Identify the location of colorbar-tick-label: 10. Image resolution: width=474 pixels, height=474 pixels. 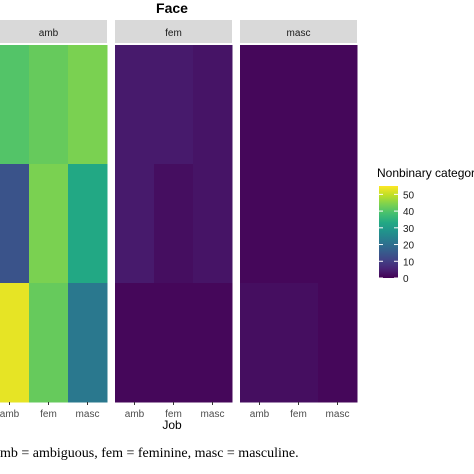
(409, 262).